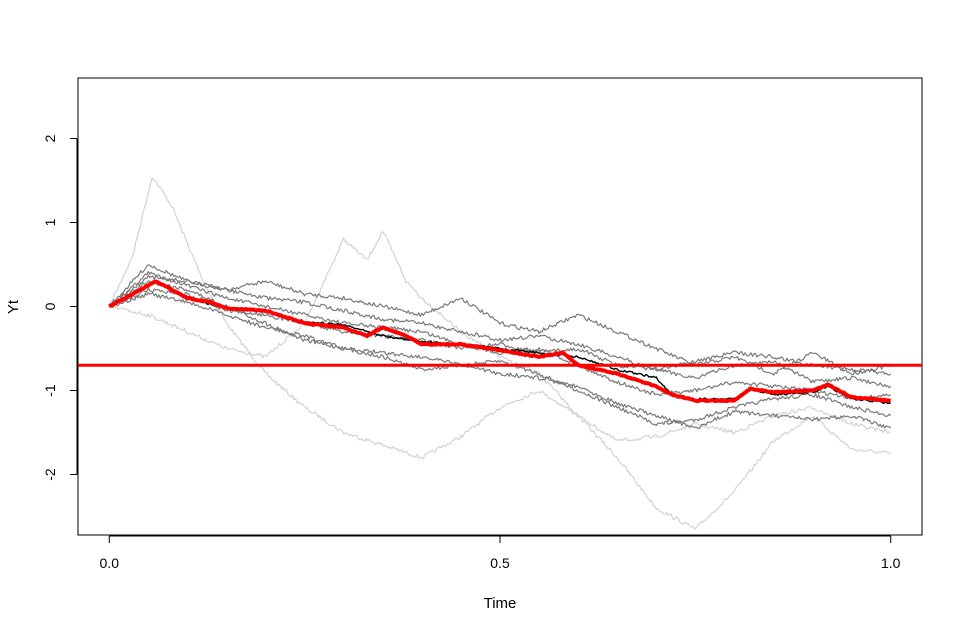 The width and height of the screenshot is (963, 632). What do you see at coordinates (50, 138) in the screenshot?
I see `y-tick-label: 2` at bounding box center [50, 138].